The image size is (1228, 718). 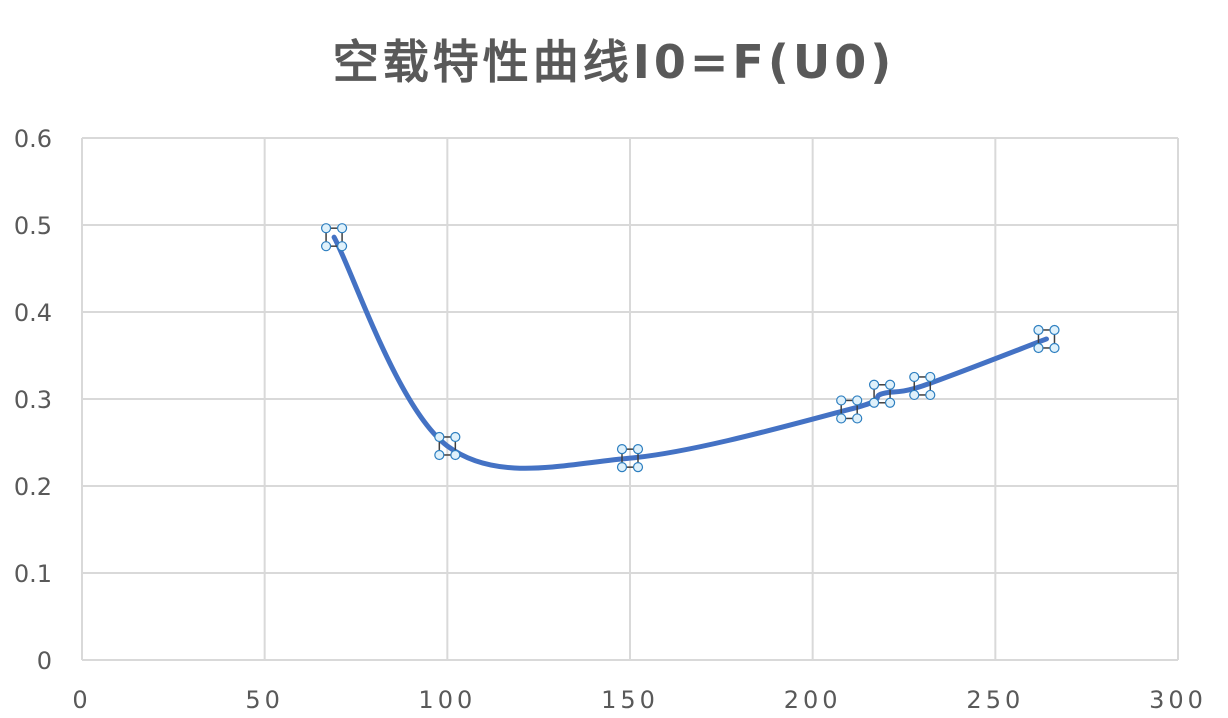 I want to click on x-tick-label: 0, so click(x=81, y=700).